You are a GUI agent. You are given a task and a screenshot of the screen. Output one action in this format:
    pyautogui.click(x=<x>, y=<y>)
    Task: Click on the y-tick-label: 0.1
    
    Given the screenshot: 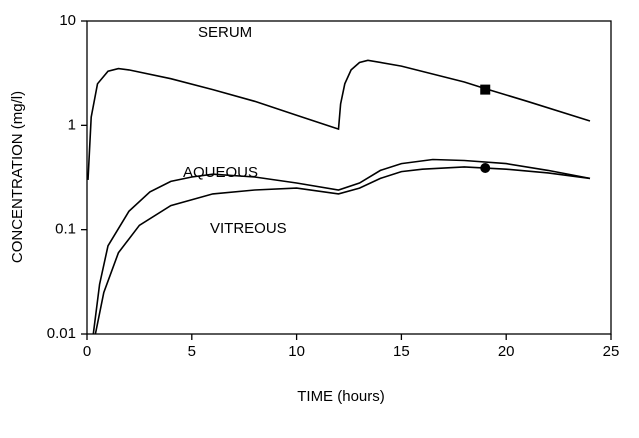 What is the action you would take?
    pyautogui.click(x=65, y=229)
    